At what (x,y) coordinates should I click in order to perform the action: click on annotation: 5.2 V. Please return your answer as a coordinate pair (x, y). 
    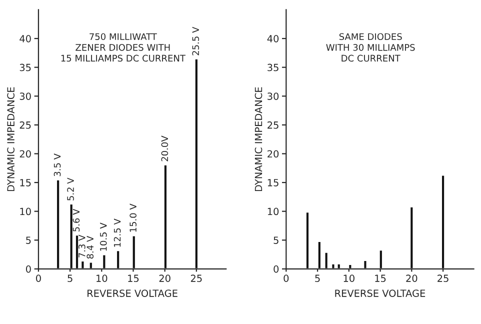
    Looking at the image, I should click on (70, 189).